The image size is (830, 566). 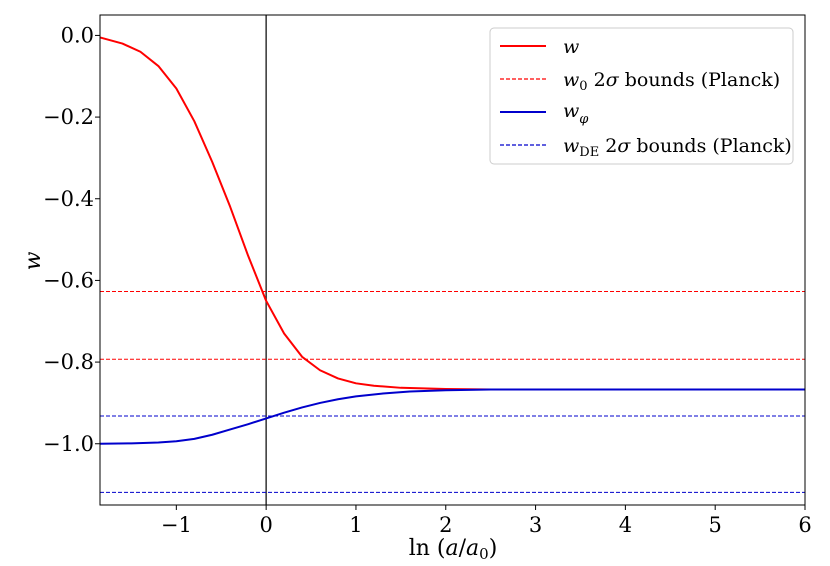 I want to click on x-axis-label-slash: /, so click(x=463, y=548).